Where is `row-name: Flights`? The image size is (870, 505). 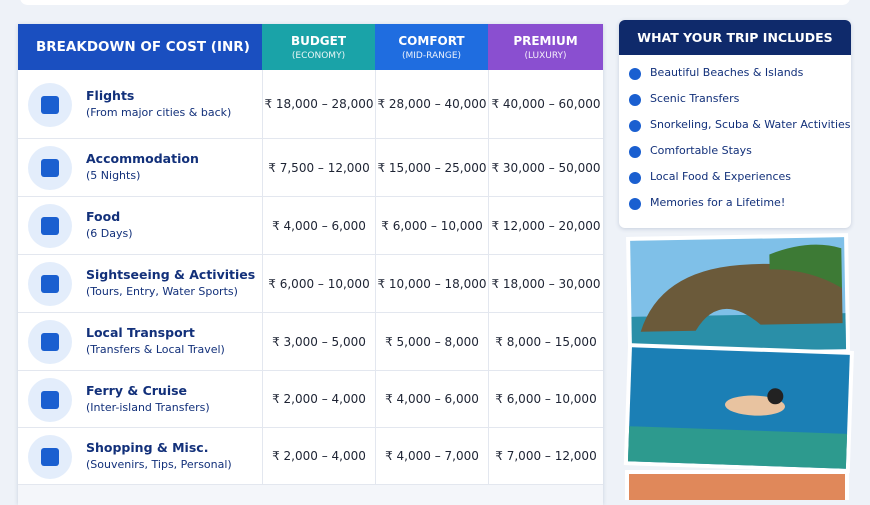
row-name: Flights is located at coordinates (110, 95).